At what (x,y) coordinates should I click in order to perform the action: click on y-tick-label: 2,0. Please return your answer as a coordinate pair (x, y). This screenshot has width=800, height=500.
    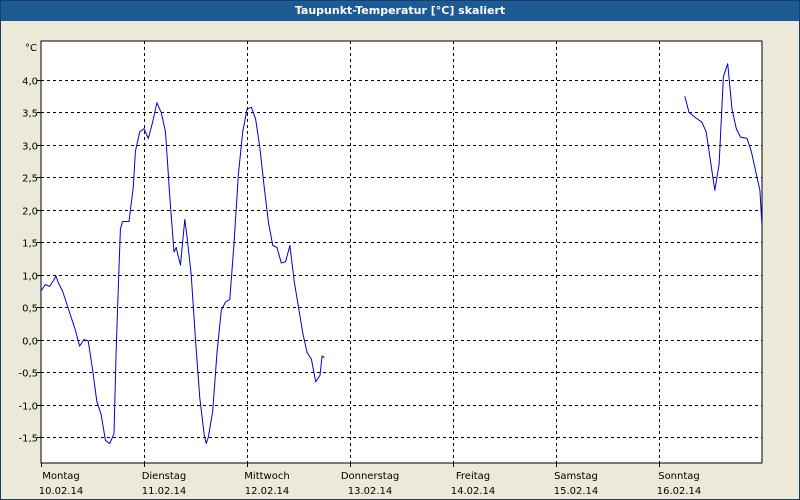
    Looking at the image, I should click on (30, 212).